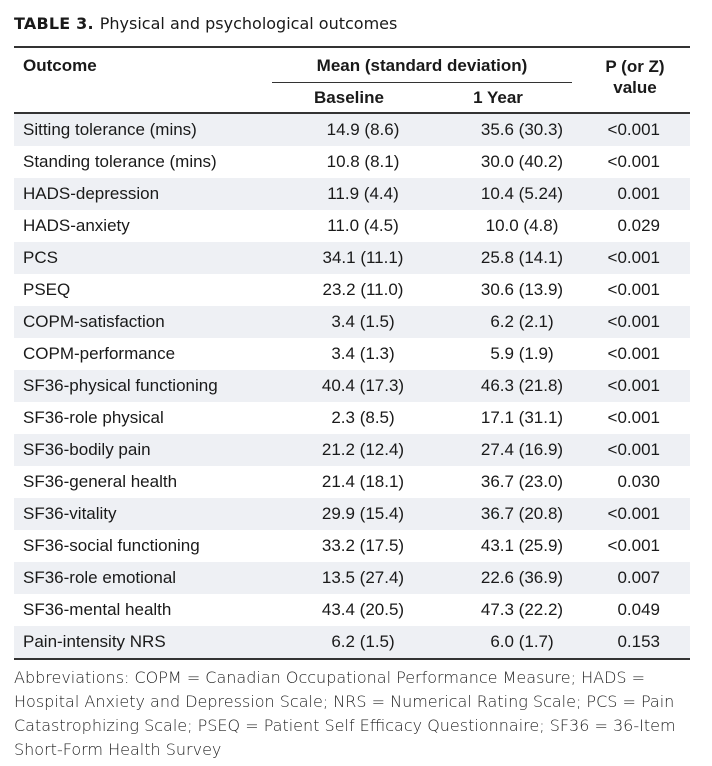 Image resolution: width=712 pixels, height=766 pixels. What do you see at coordinates (522, 353) in the screenshot?
I see `cell-year1: 5.9 (1.9)` at bounding box center [522, 353].